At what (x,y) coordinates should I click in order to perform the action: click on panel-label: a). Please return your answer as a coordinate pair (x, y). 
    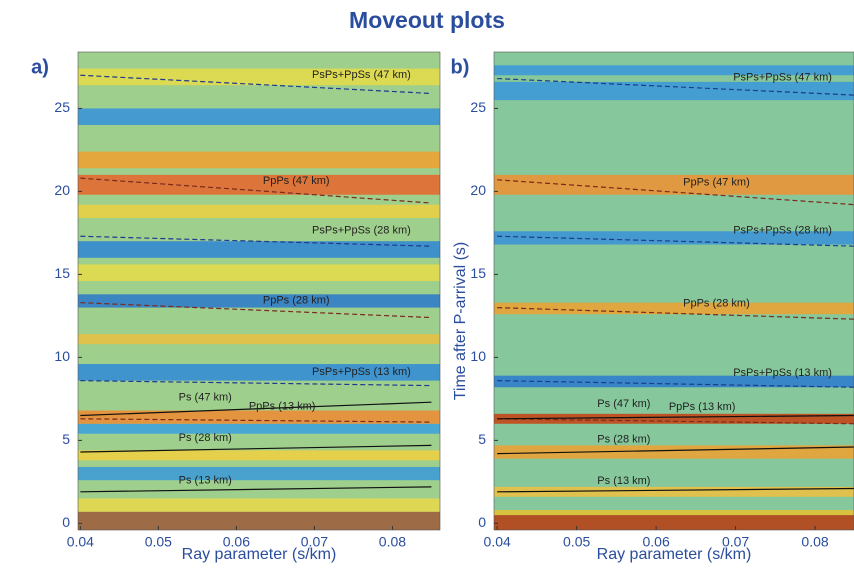
    Looking at the image, I should click on (40, 67).